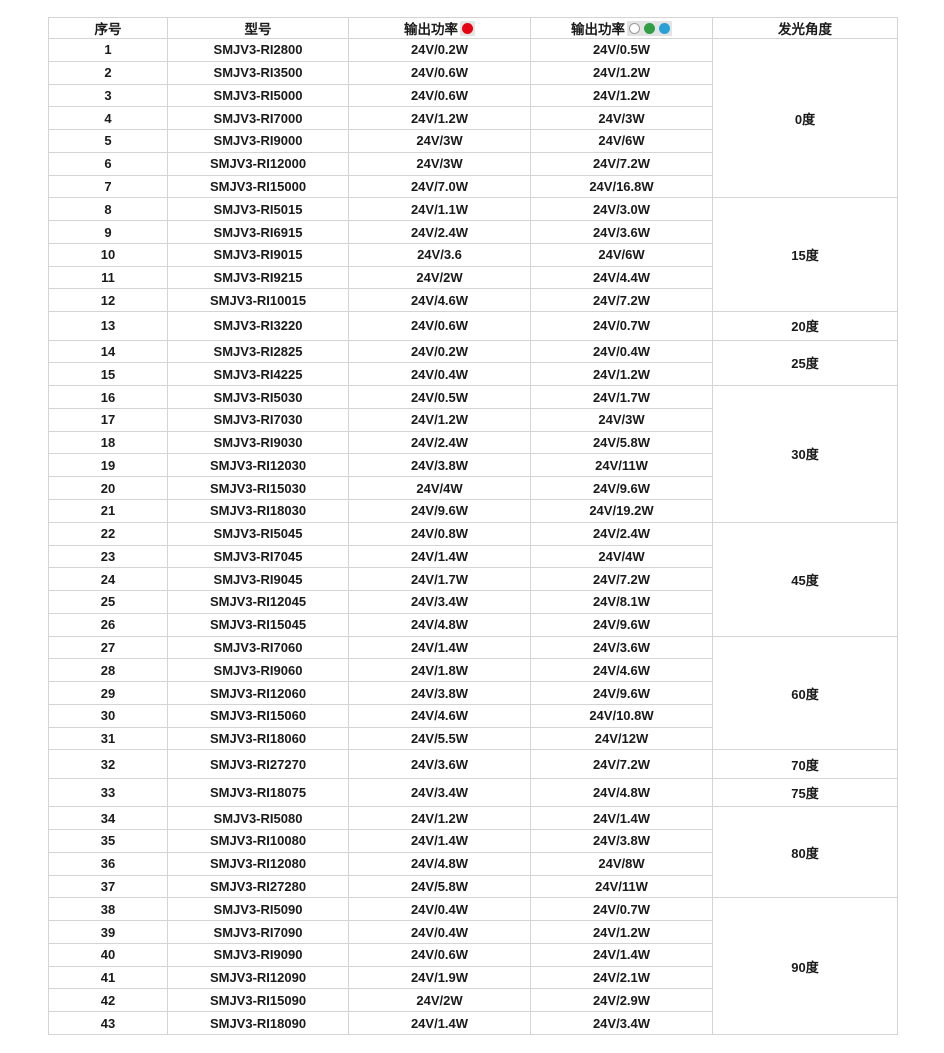 The height and width of the screenshot is (1053, 944). What do you see at coordinates (805, 579) in the screenshot?
I see `angle-cell: 45度` at bounding box center [805, 579].